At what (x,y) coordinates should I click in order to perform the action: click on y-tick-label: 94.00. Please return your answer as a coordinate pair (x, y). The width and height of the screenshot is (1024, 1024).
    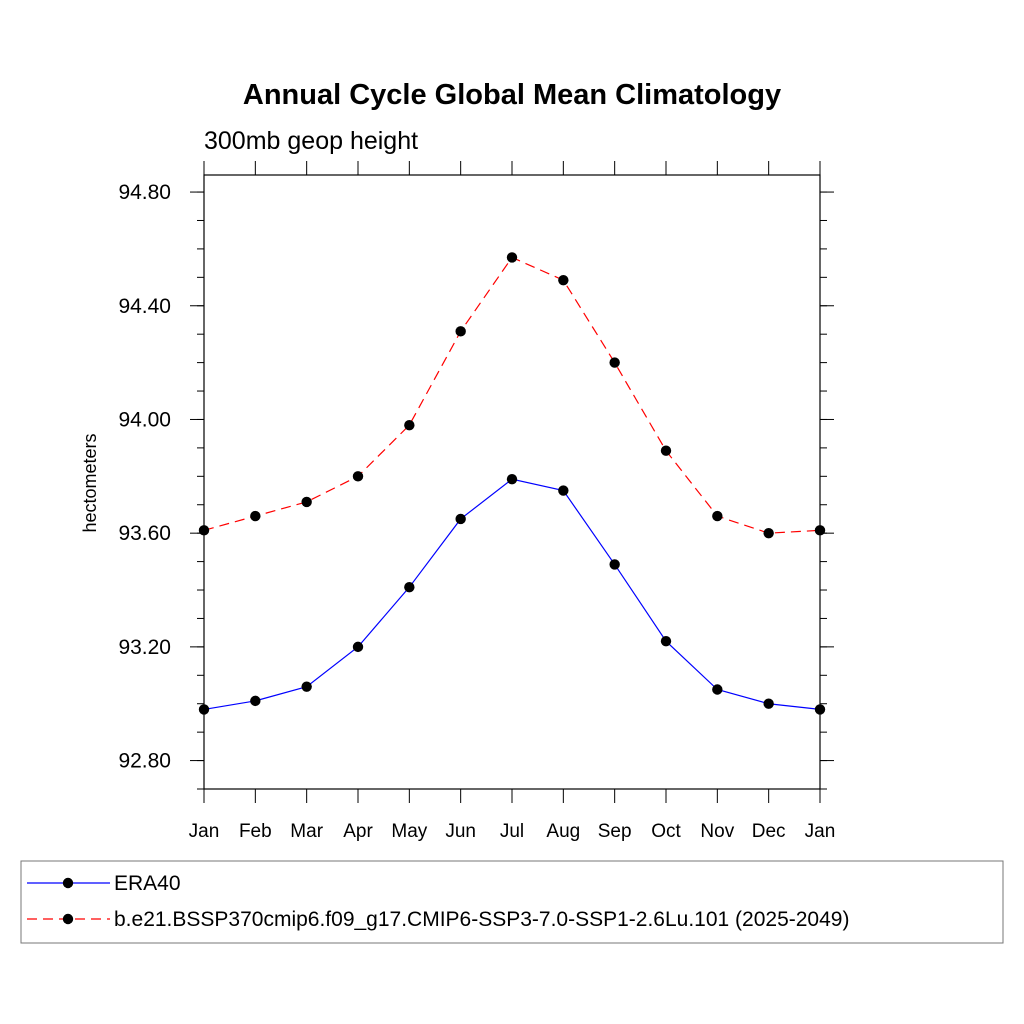
    Looking at the image, I should click on (144, 419).